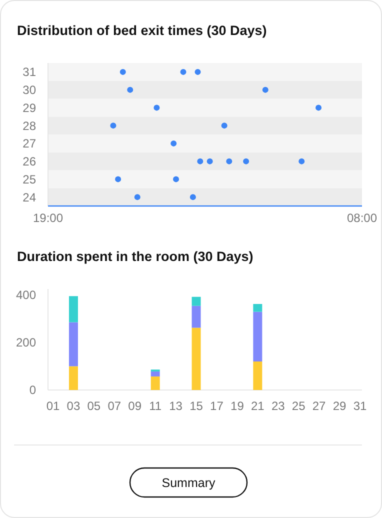  Describe the element at coordinates (135, 406) in the screenshot. I see `x-tick-label: 09` at that location.